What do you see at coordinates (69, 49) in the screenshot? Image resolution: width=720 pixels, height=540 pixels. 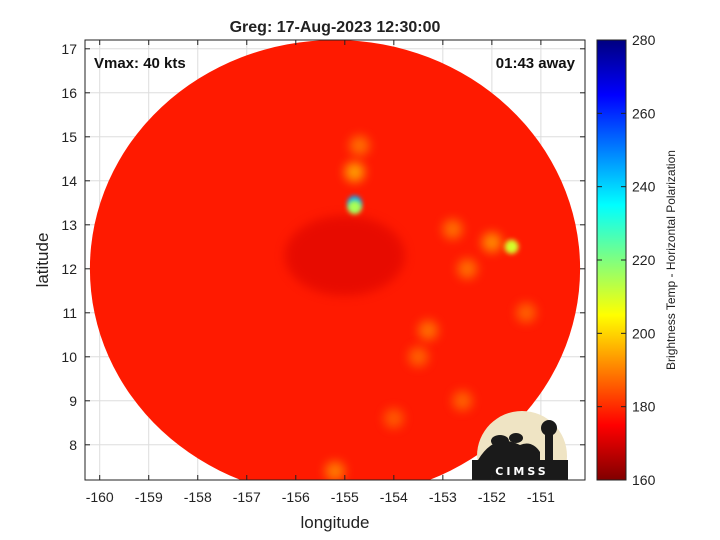 I see `y-tick-label: 17` at bounding box center [69, 49].